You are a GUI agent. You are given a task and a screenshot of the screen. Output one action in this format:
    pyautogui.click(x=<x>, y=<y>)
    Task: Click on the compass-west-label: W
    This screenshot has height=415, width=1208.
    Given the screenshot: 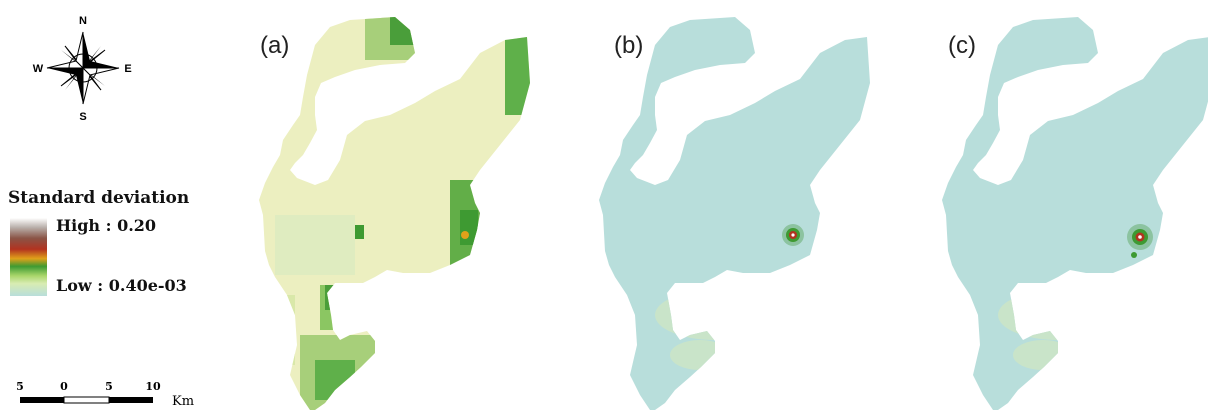 What is the action you would take?
    pyautogui.click(x=38, y=69)
    